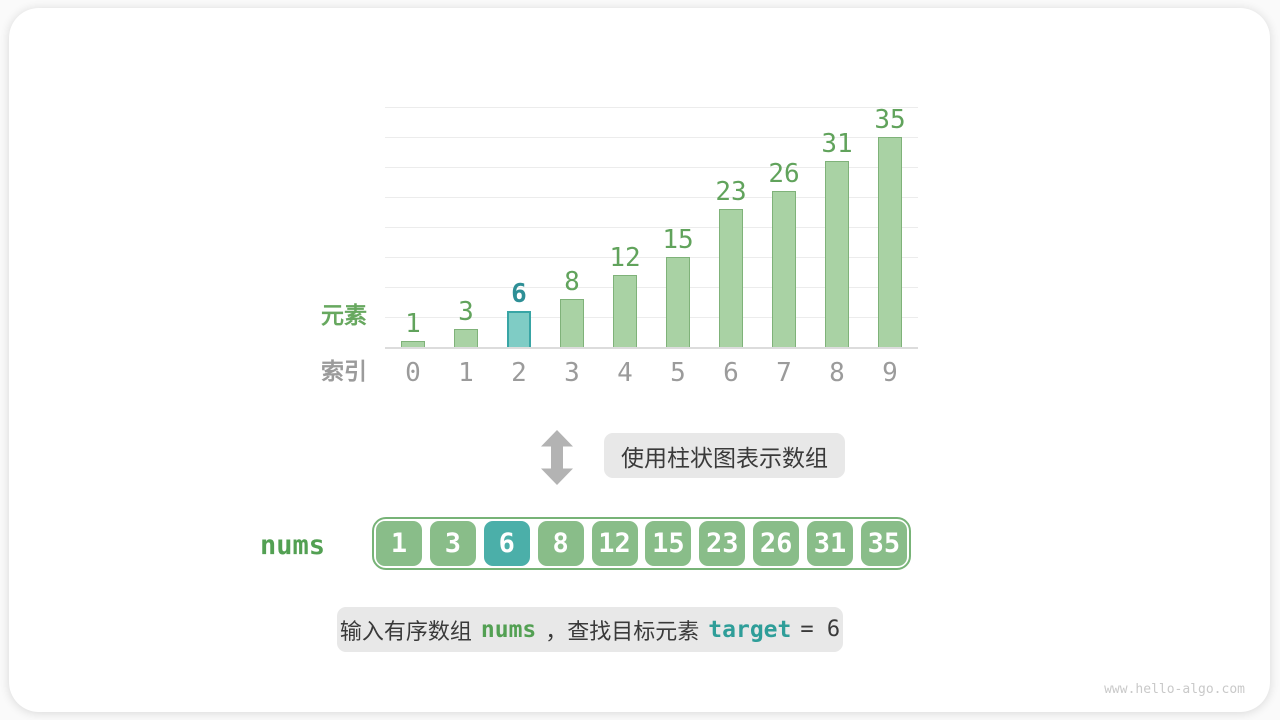 The height and width of the screenshot is (720, 1280). What do you see at coordinates (519, 329) in the screenshot?
I see `chart-bar-highlighted` at bounding box center [519, 329].